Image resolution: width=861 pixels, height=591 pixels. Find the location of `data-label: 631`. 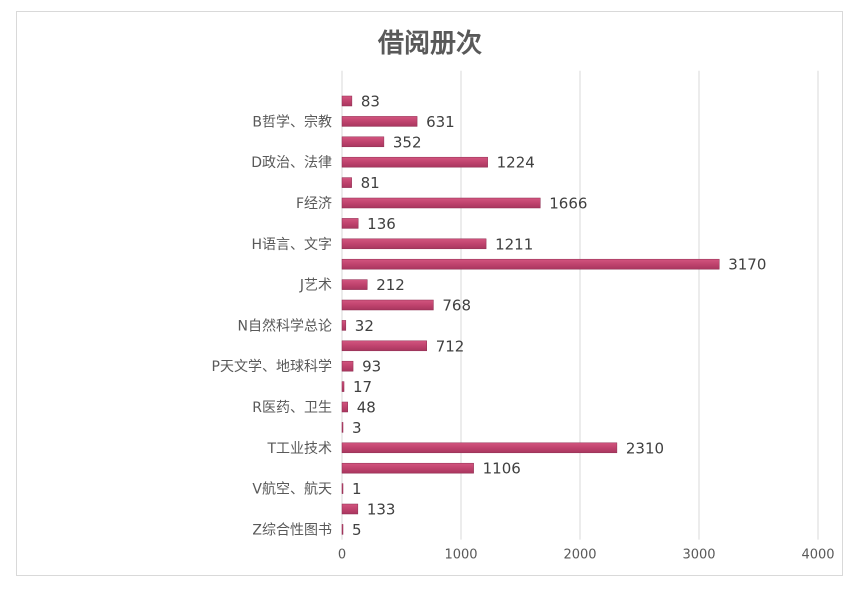

data-label: 631 is located at coordinates (440, 122).